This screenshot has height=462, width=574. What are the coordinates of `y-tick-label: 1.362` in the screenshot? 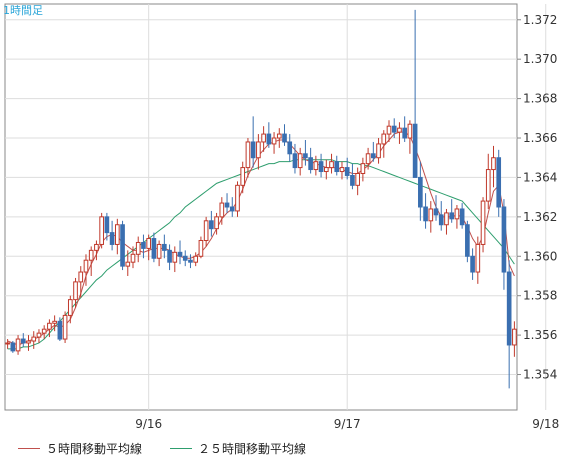 It's located at (540, 217).